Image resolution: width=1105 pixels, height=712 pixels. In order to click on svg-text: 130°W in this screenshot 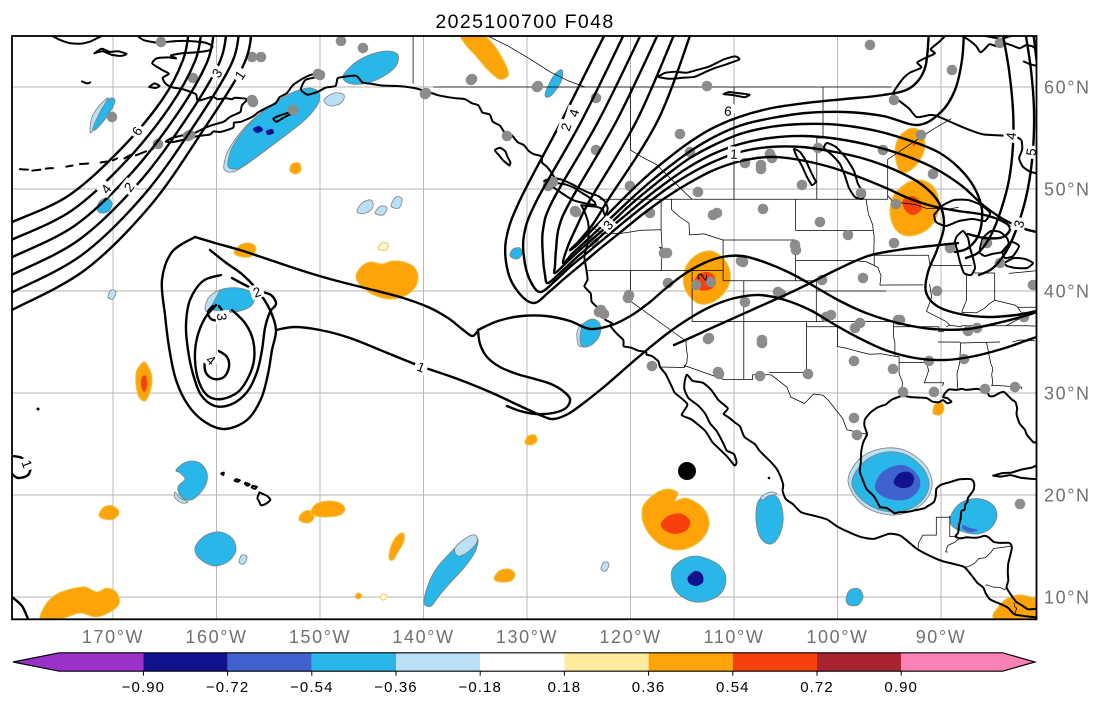, I will do `click(527, 637)`.